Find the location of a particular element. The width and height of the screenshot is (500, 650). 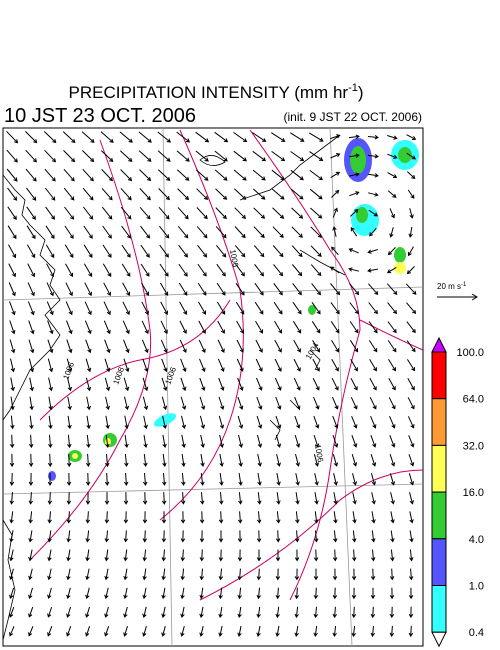

reference-arrow is located at coordinates (457, 297).